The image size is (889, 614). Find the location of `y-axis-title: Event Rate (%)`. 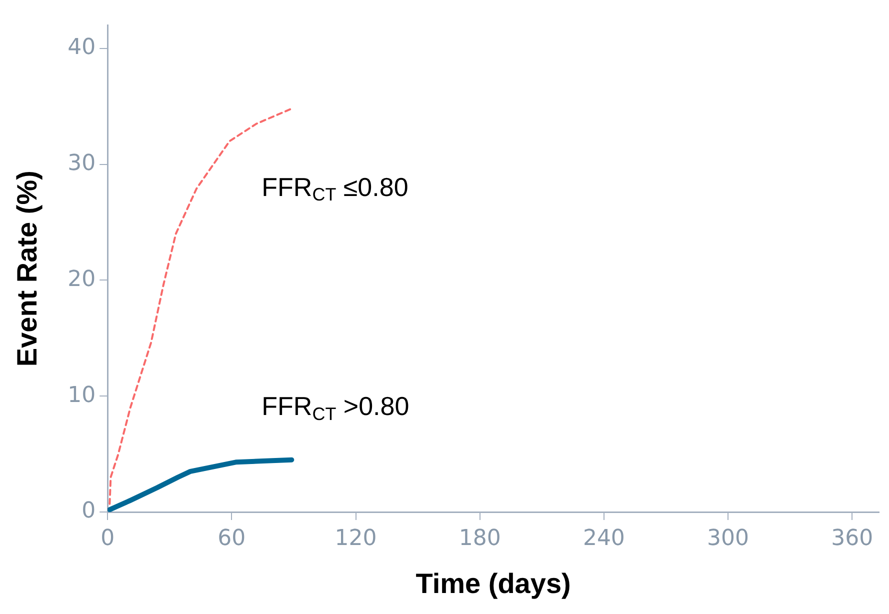

y-axis-title: Event Rate (%) is located at coordinates (27, 268).